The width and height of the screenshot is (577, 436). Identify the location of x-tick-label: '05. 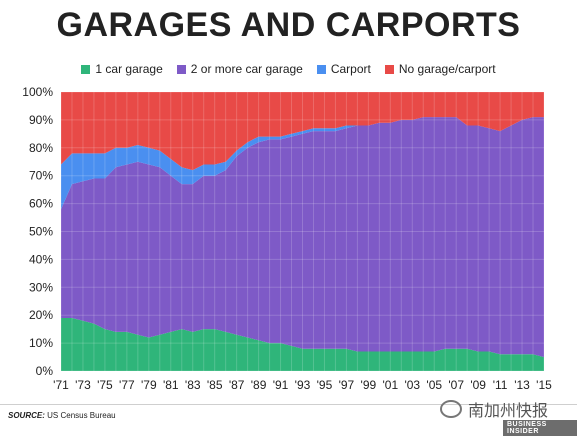
(434, 385).